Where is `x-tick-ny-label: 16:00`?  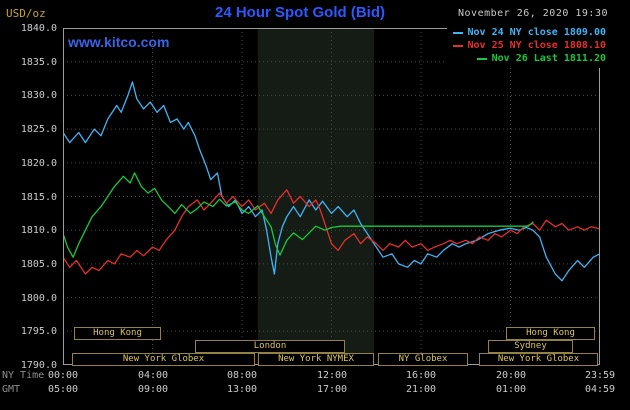 x-tick-ny-label: 16:00 is located at coordinates (421, 375).